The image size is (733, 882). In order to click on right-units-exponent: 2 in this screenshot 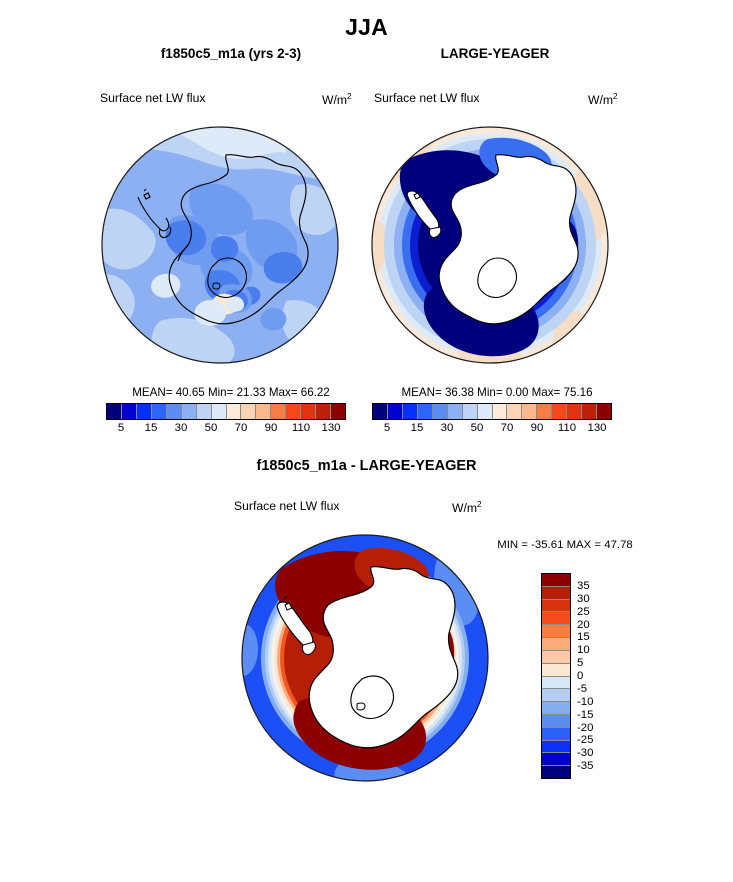, I will do `click(615, 96)`.